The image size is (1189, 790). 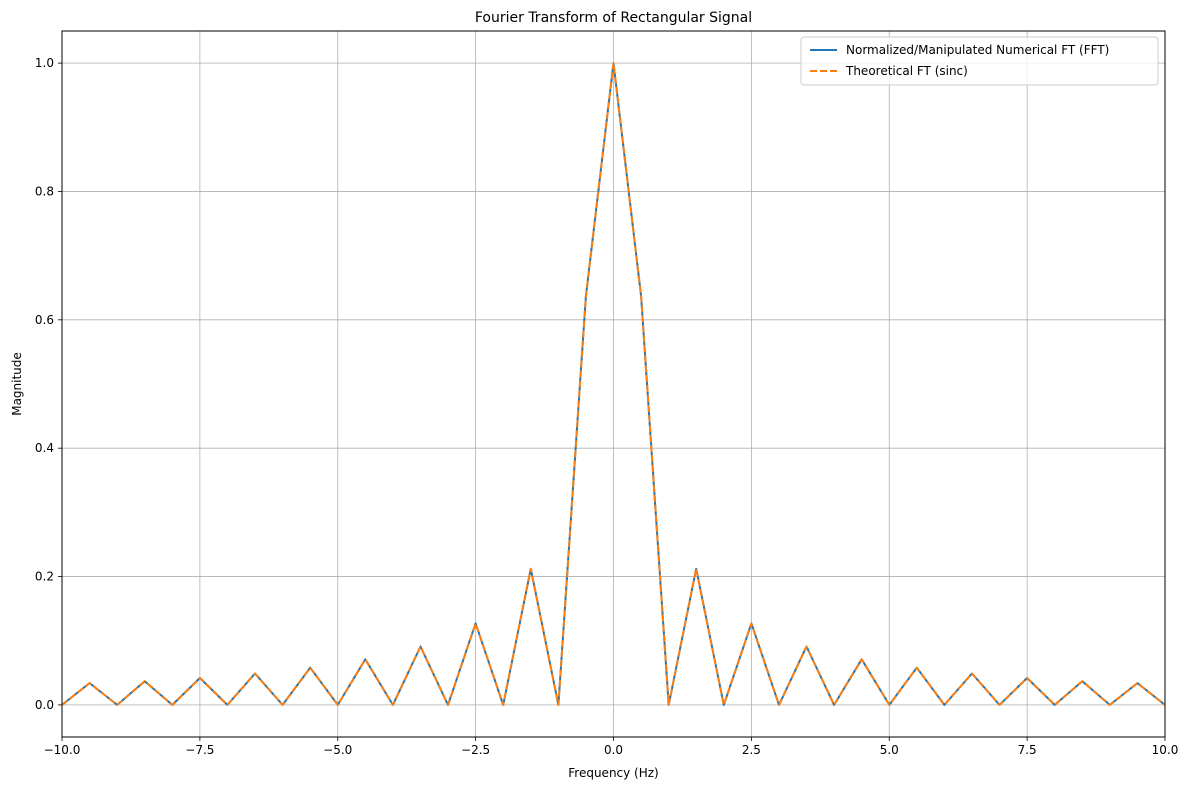 What do you see at coordinates (44, 320) in the screenshot?
I see `y-tick-label: 0.6` at bounding box center [44, 320].